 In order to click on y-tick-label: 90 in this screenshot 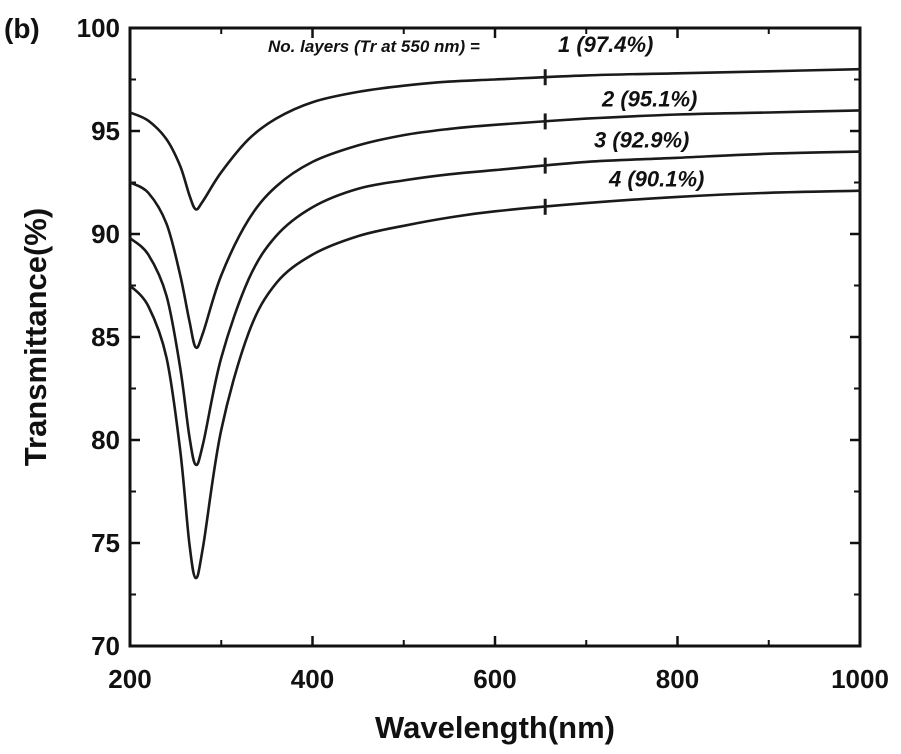, I will do `click(105, 234)`.